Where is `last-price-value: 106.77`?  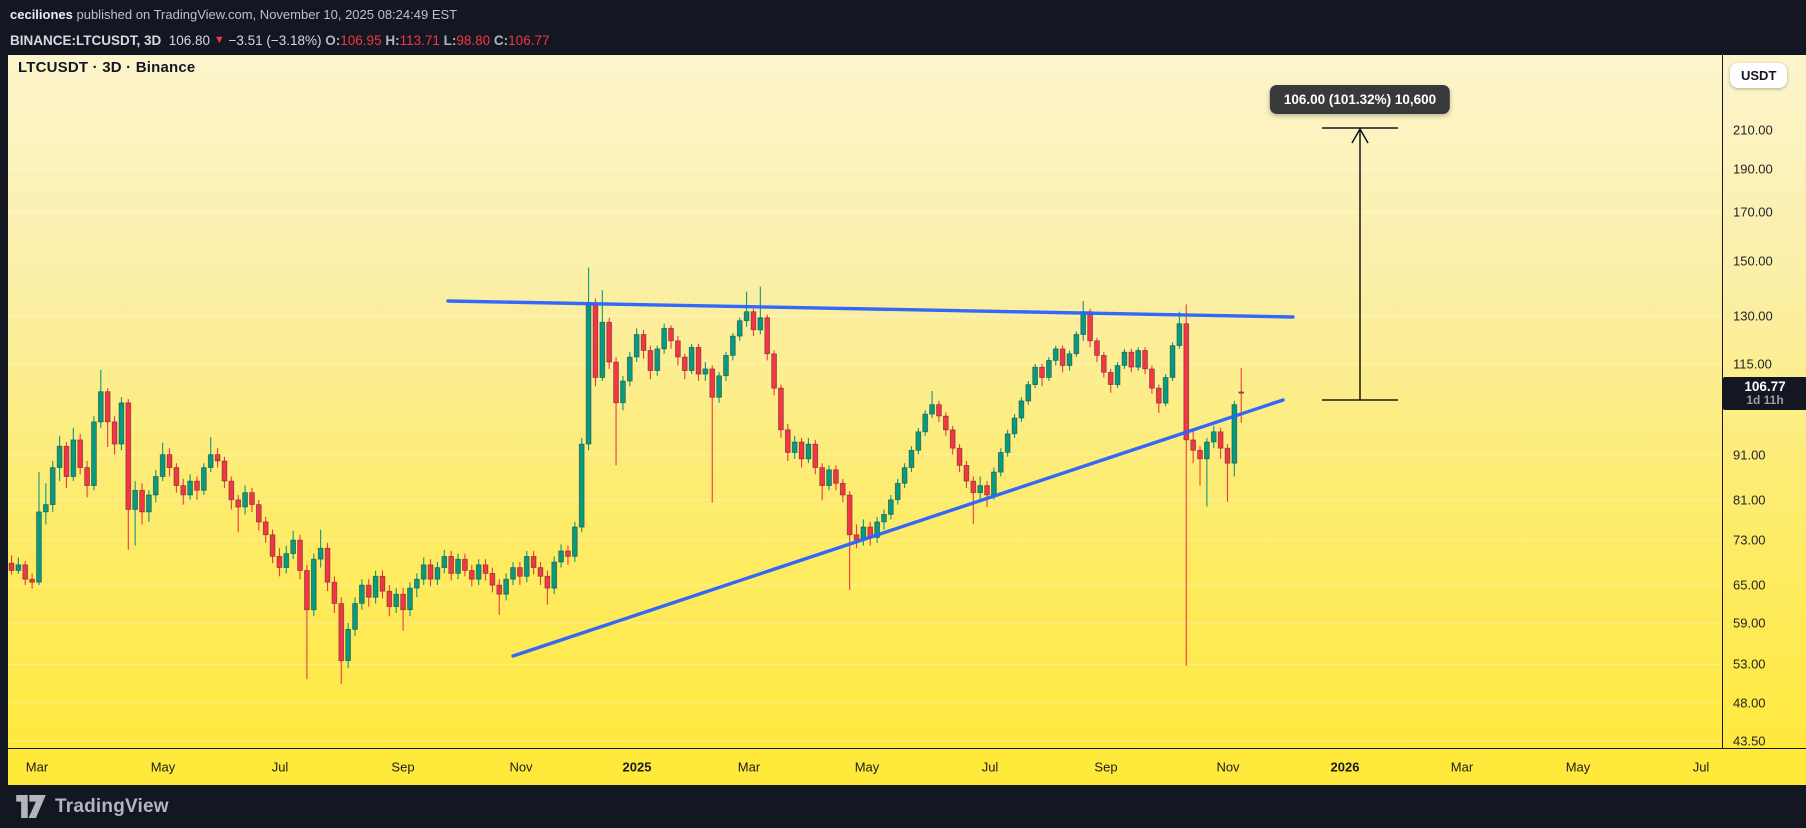 last-price-value: 106.77 is located at coordinates (1765, 386).